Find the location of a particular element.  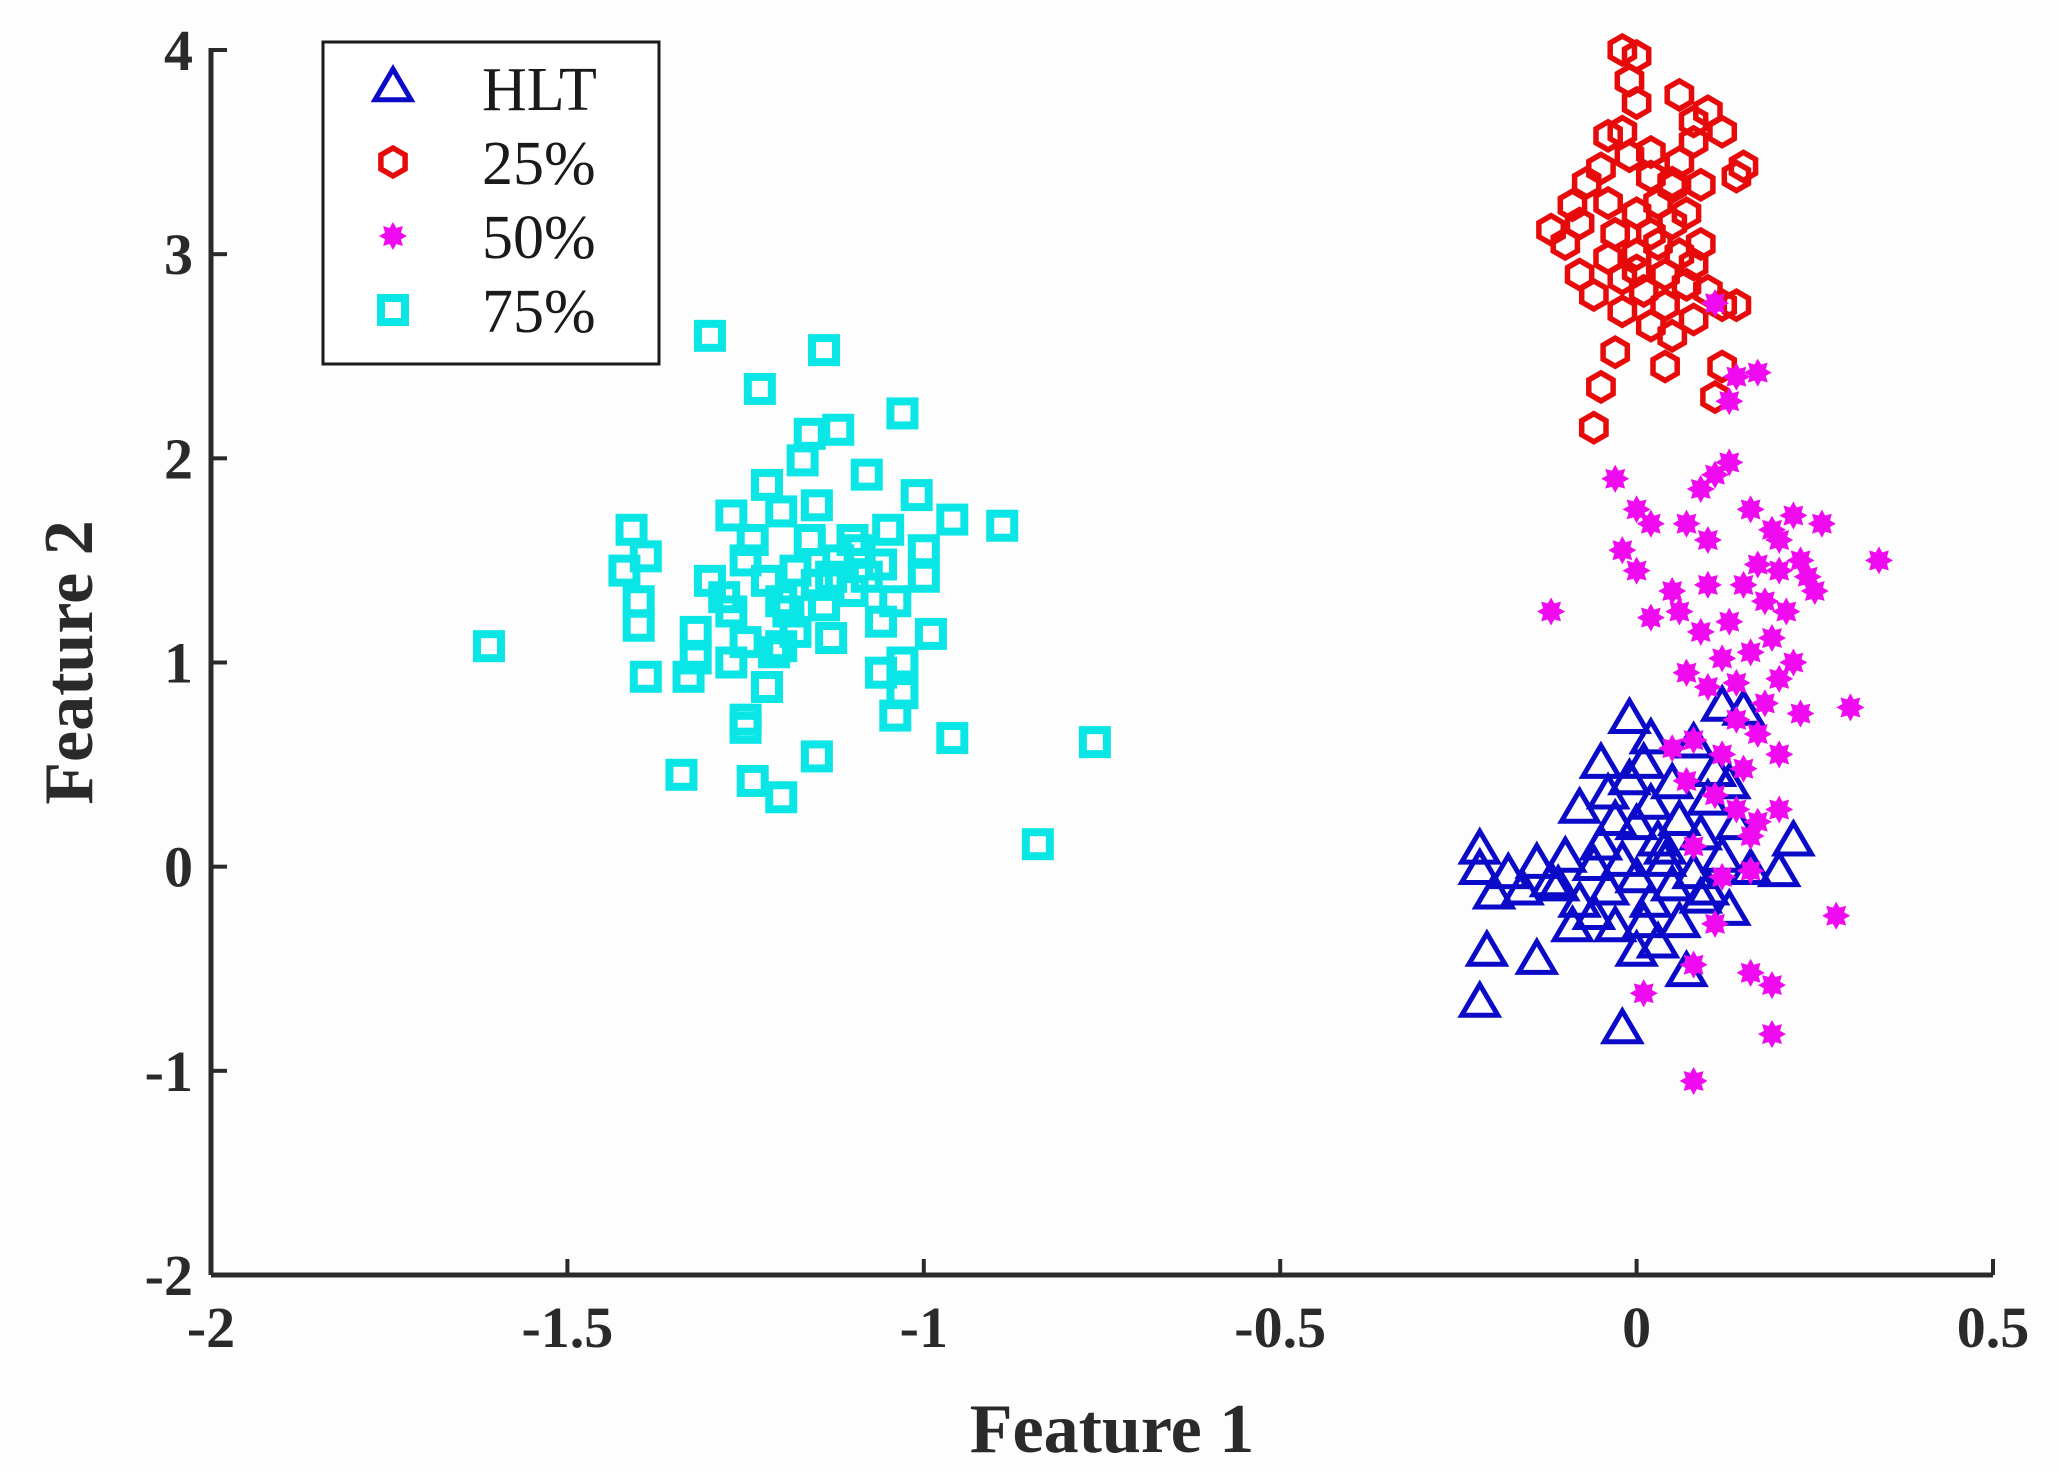

x-tick-label: 0 is located at coordinates (1636, 1327).